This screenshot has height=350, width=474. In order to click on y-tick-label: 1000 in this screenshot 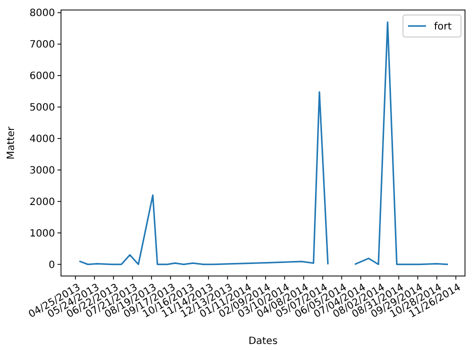, I will do `click(42, 234)`.